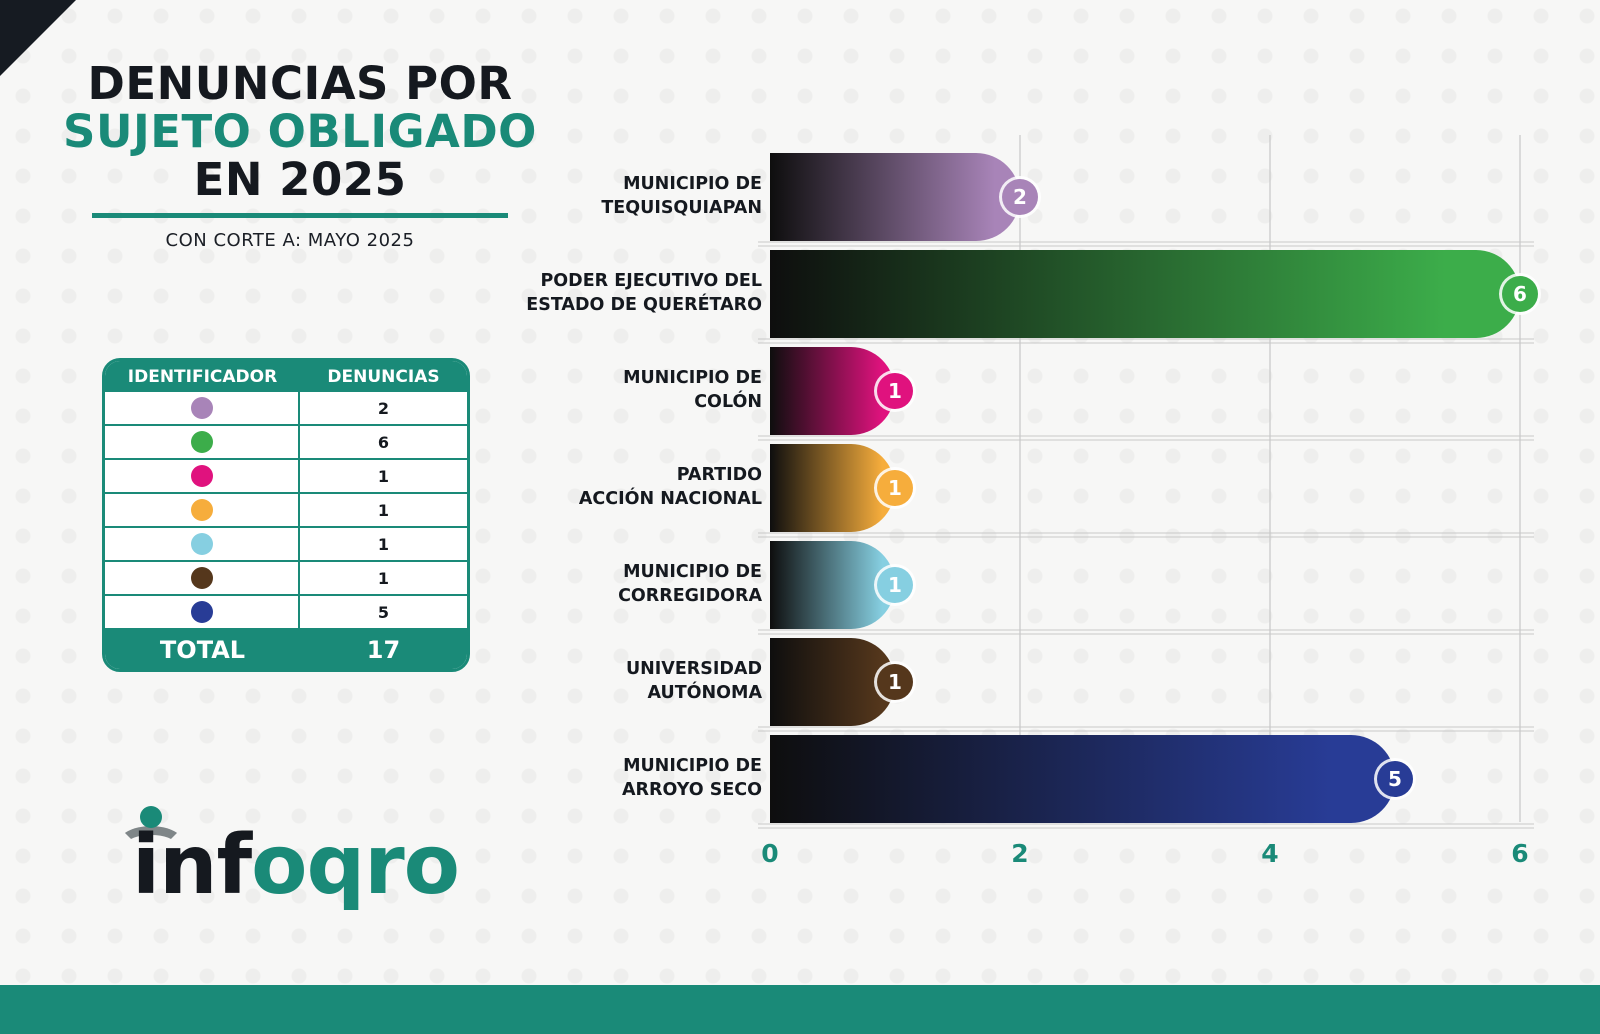 The height and width of the screenshot is (1034, 1600). I want to click on x-tick-label: 0, so click(769, 853).